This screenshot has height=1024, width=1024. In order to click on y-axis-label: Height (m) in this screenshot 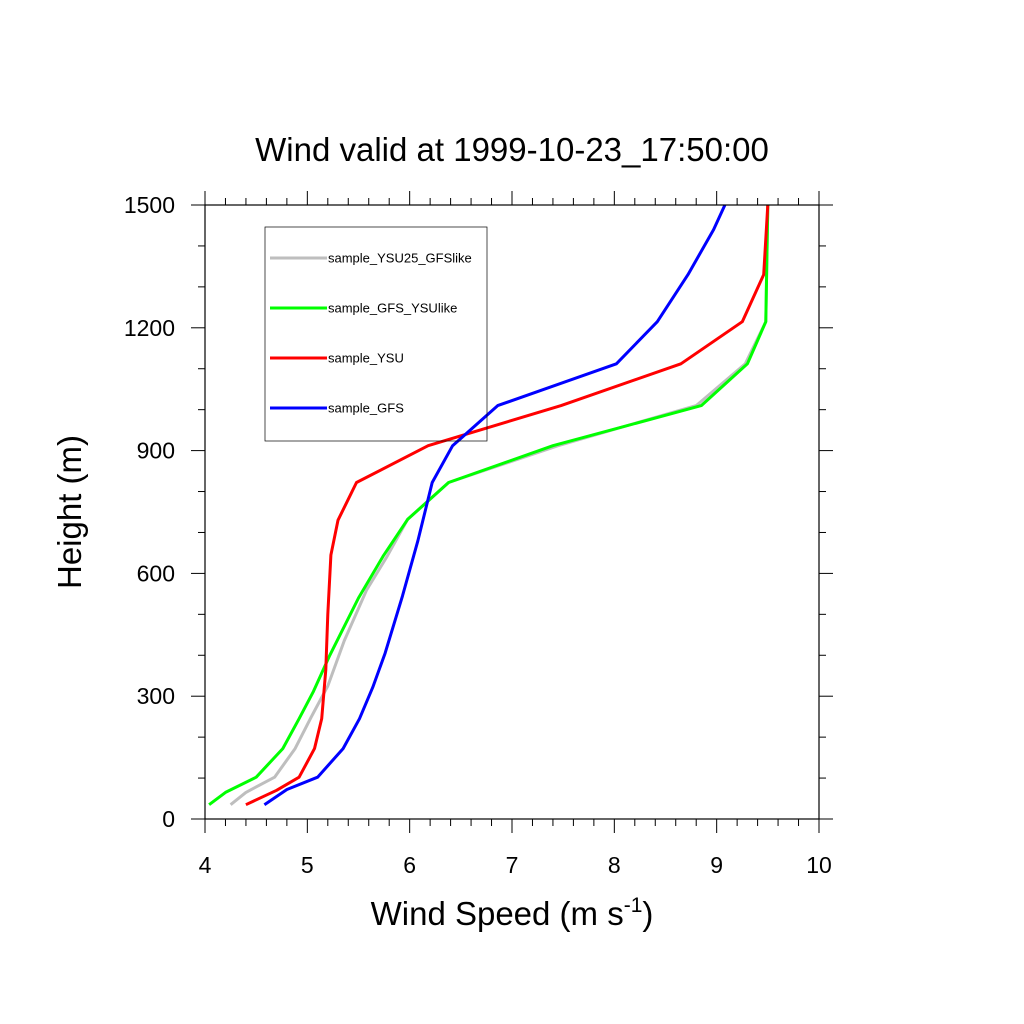, I will do `click(69, 512)`.